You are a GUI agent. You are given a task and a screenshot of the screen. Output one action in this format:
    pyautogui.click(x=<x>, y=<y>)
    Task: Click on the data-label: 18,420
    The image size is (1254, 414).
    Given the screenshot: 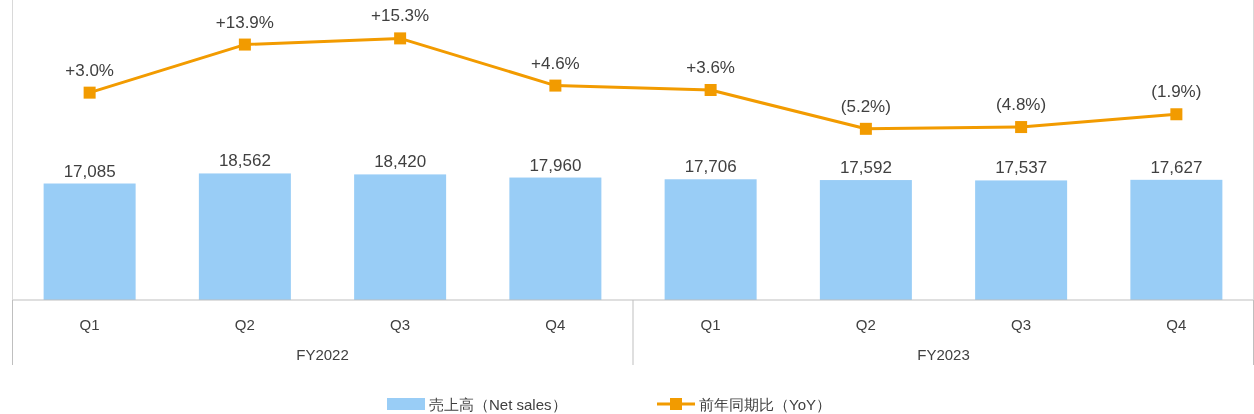 What is the action you would take?
    pyautogui.click(x=400, y=162)
    